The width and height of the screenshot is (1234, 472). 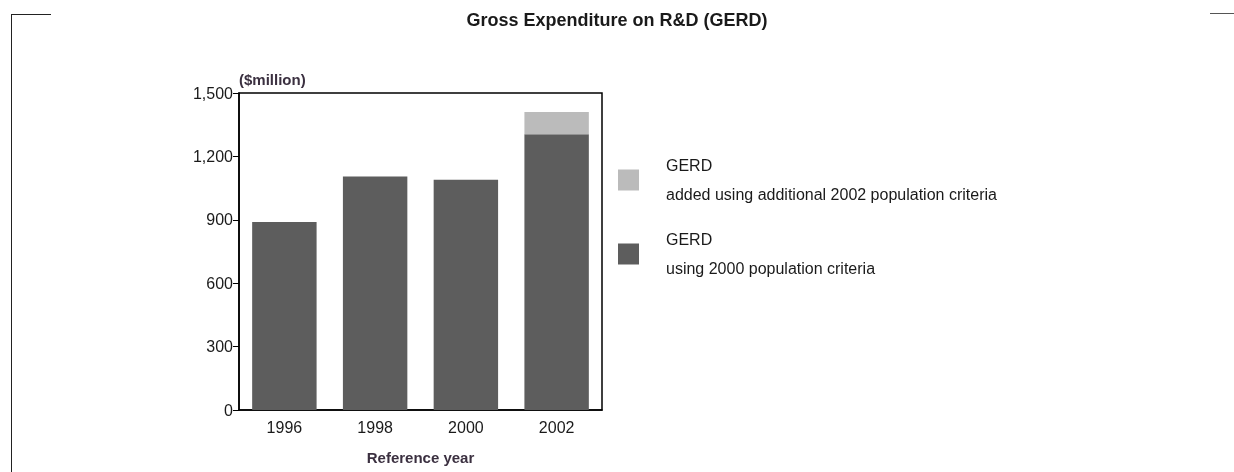 What do you see at coordinates (375, 427) in the screenshot?
I see `x-tick-label: 1998` at bounding box center [375, 427].